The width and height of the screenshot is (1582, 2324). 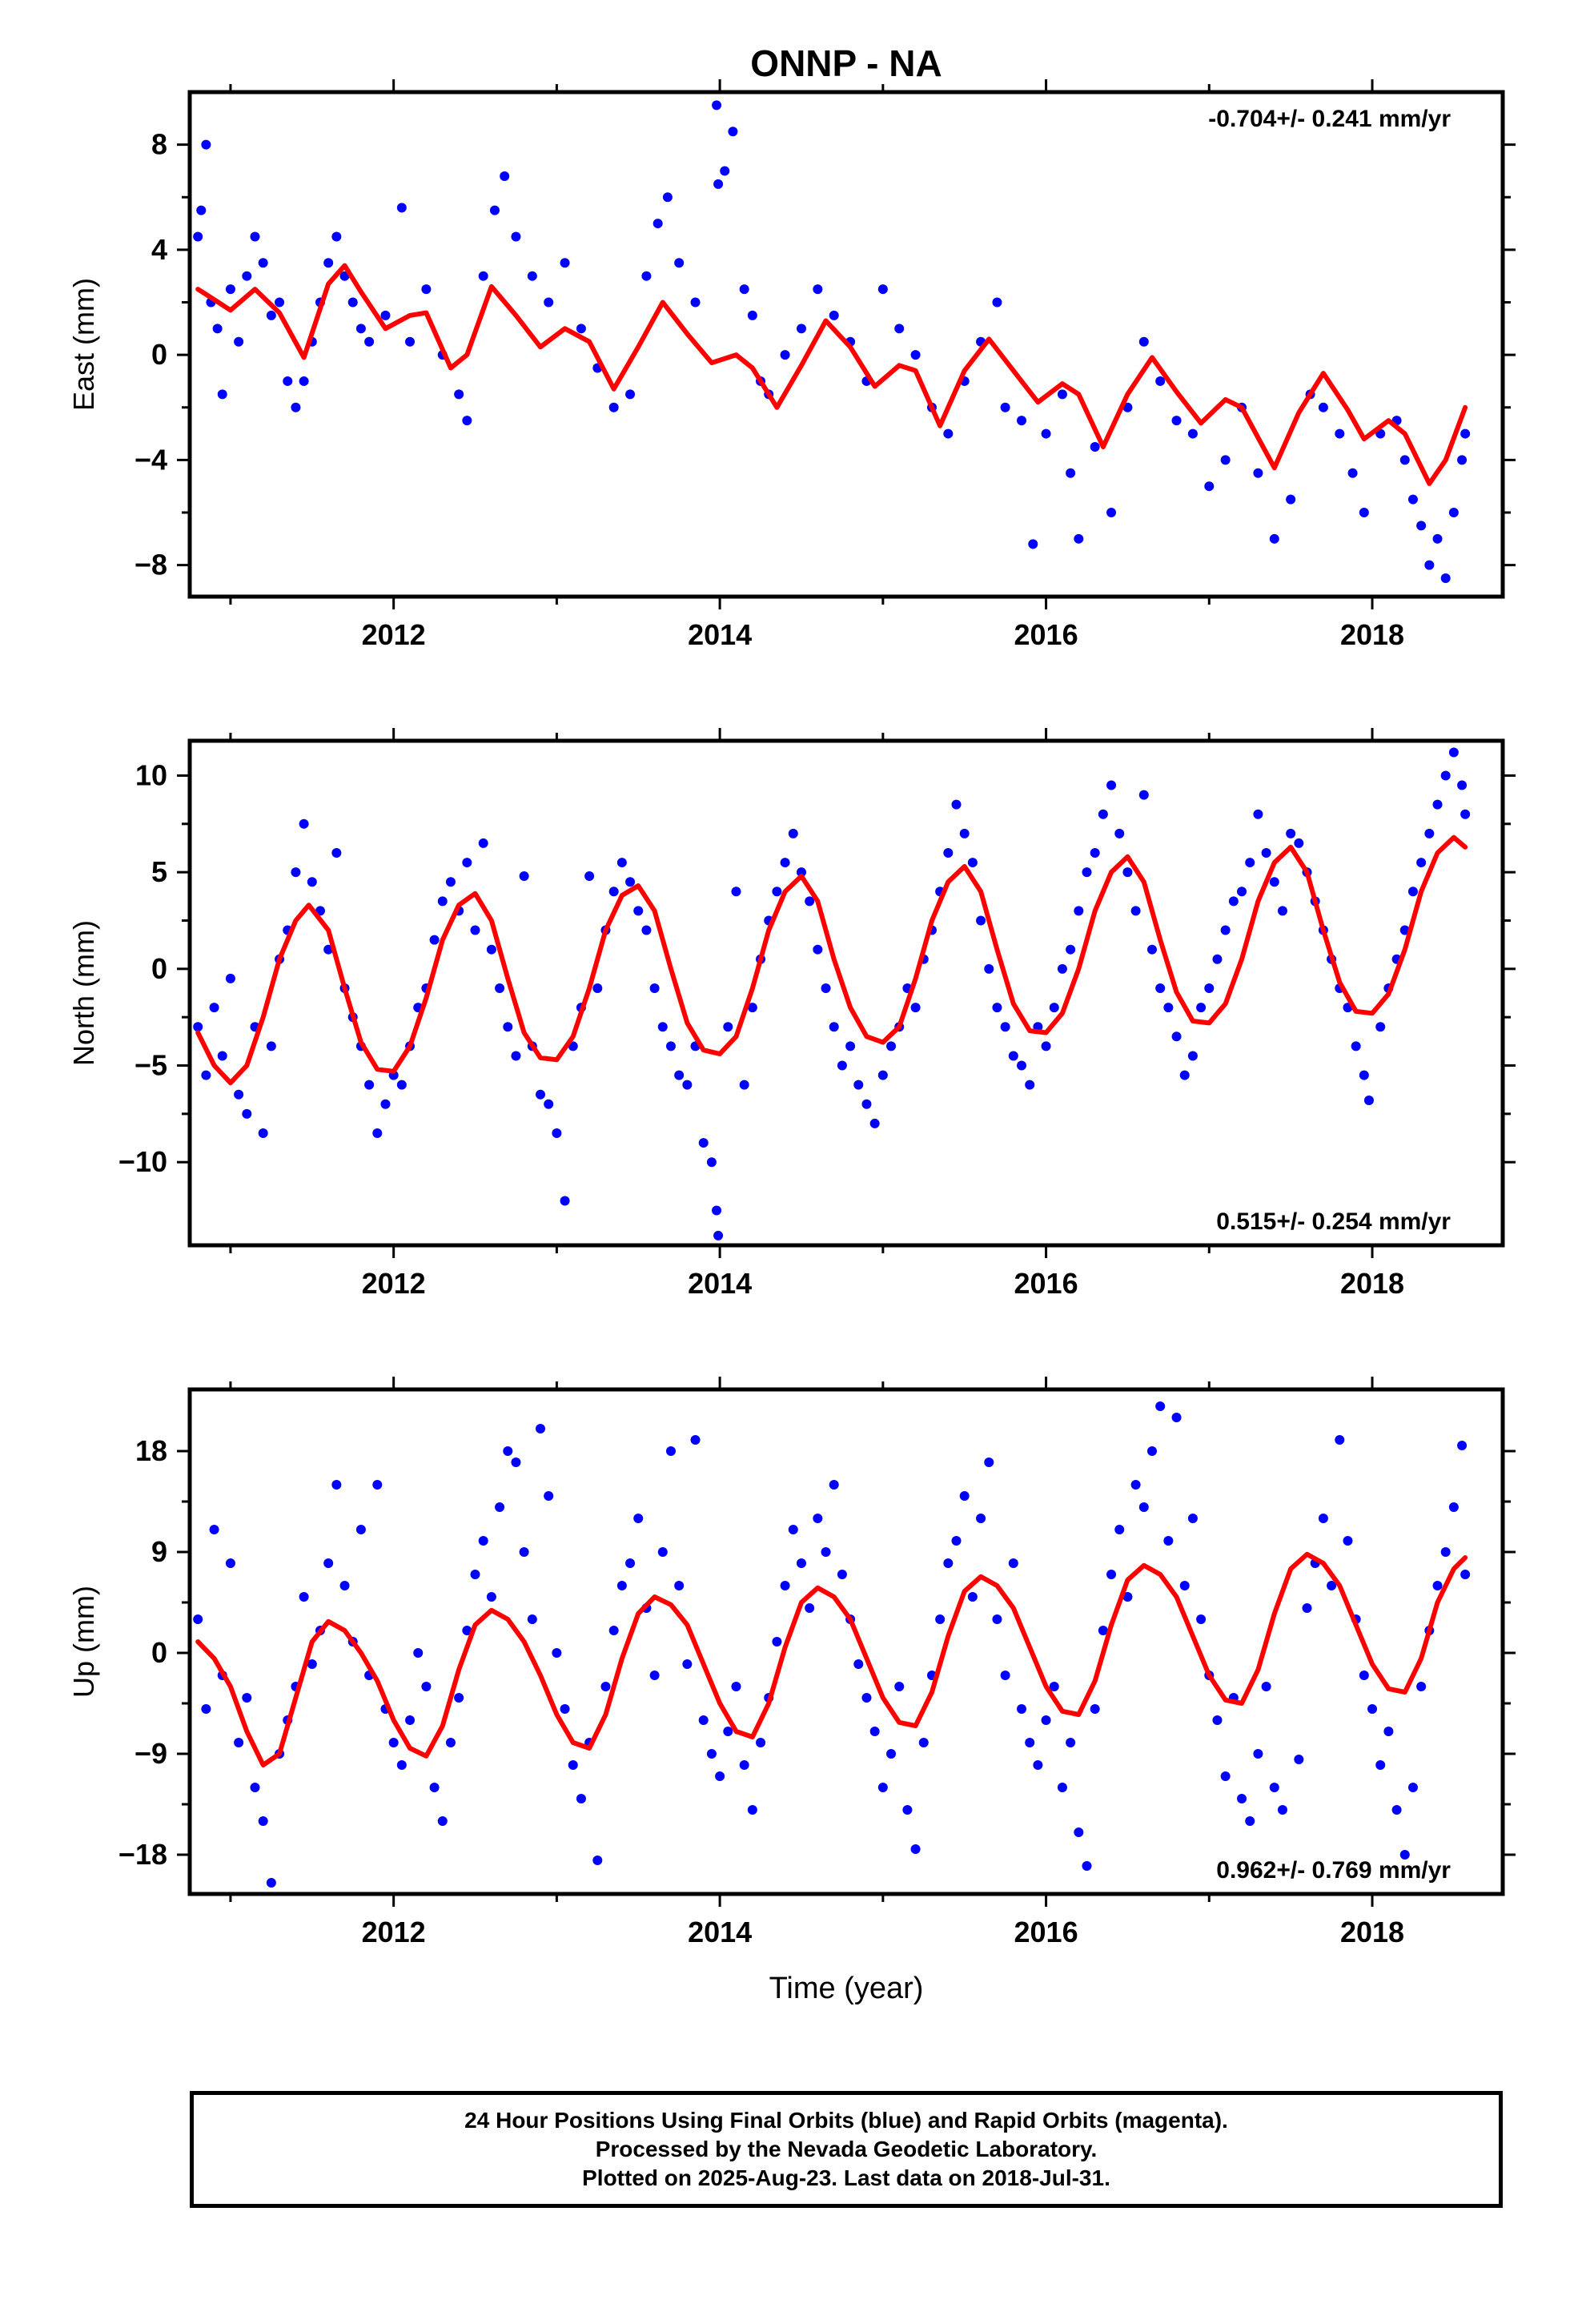 I want to click on north-y-tick-label: 0, so click(x=159, y=968).